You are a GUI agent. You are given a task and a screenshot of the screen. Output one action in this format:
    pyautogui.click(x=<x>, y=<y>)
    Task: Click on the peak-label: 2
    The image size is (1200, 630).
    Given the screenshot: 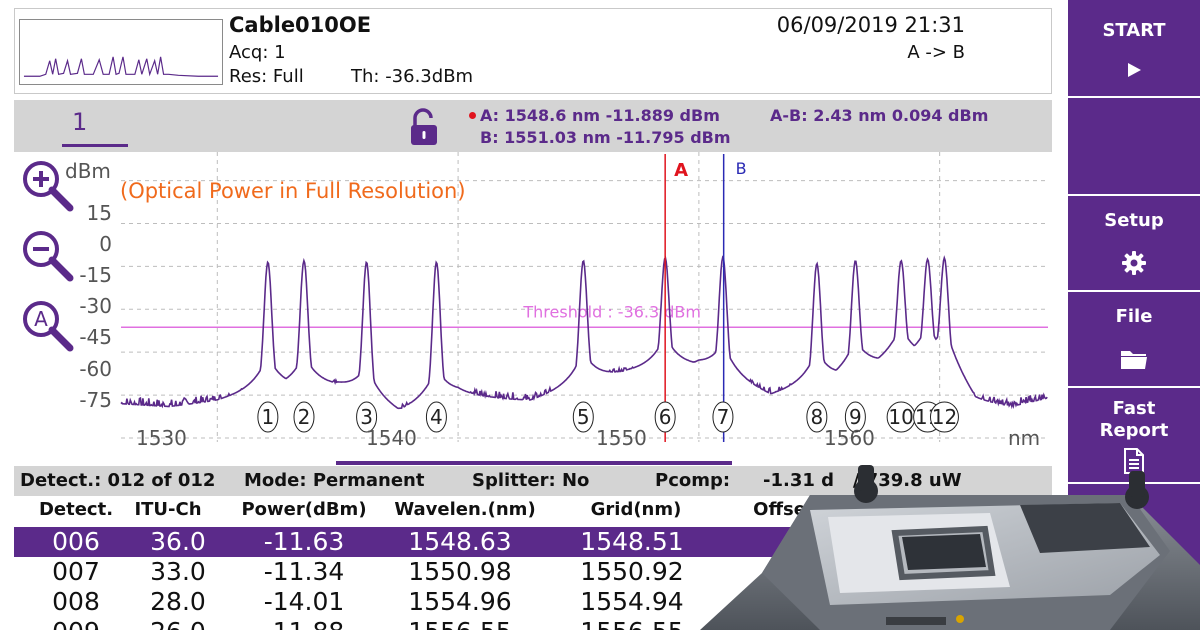 What is the action you would take?
    pyautogui.click(x=304, y=417)
    